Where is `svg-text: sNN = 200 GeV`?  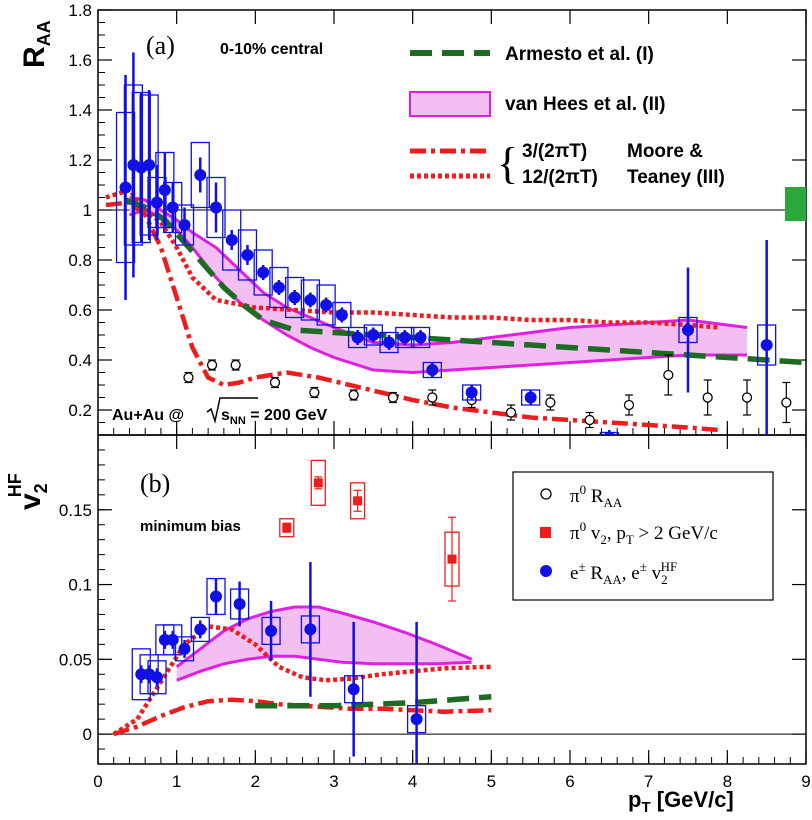
svg-text: sNN = 200 GeV is located at coordinates (274, 417).